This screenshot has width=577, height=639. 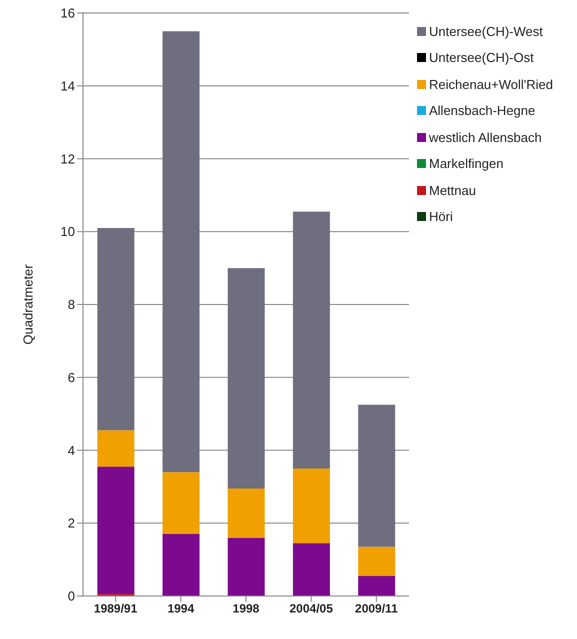 I want to click on x-tick-label: 1994, so click(x=180, y=609).